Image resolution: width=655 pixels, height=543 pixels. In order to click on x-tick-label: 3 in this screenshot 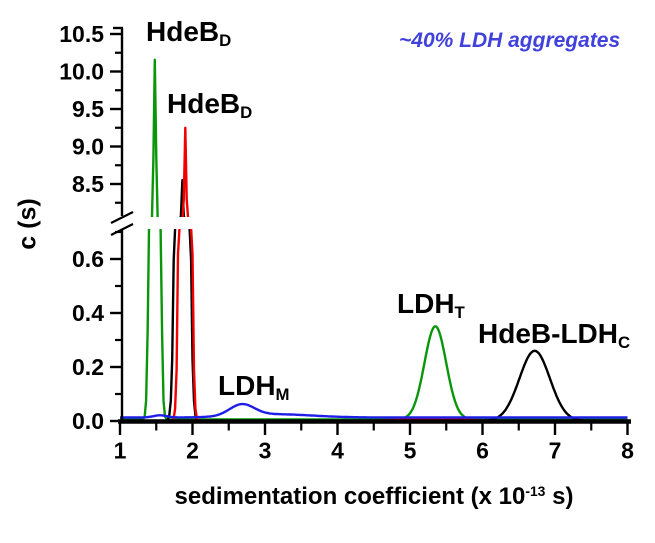, I will do `click(265, 451)`.